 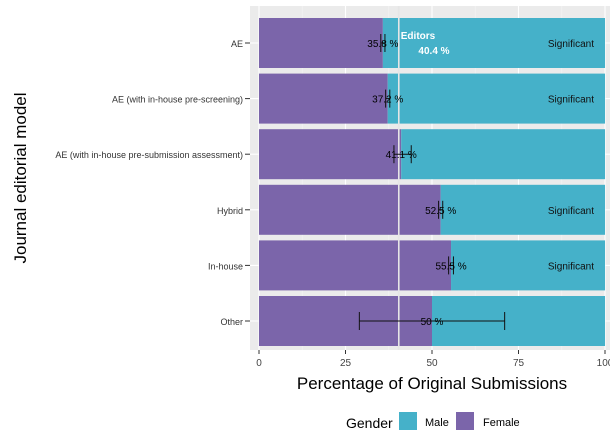 What do you see at coordinates (501, 423) in the screenshot?
I see `legend-label-female: Female` at bounding box center [501, 423].